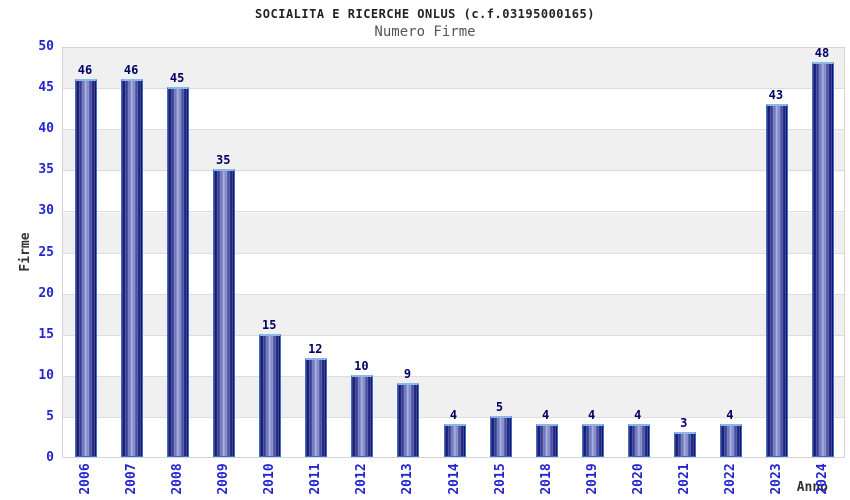  What do you see at coordinates (684, 479) in the screenshot?
I see `x-tick-label: 2021` at bounding box center [684, 479].